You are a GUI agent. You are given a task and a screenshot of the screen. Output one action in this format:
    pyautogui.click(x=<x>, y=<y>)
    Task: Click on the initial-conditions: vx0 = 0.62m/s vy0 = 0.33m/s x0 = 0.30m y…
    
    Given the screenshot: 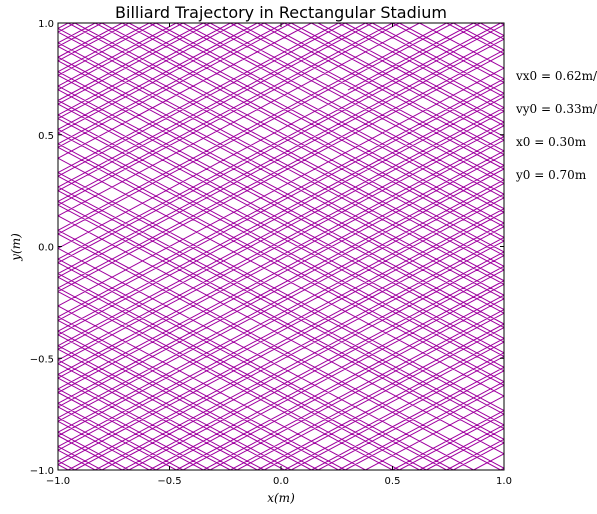 What is the action you would take?
    pyautogui.click(x=556, y=125)
    